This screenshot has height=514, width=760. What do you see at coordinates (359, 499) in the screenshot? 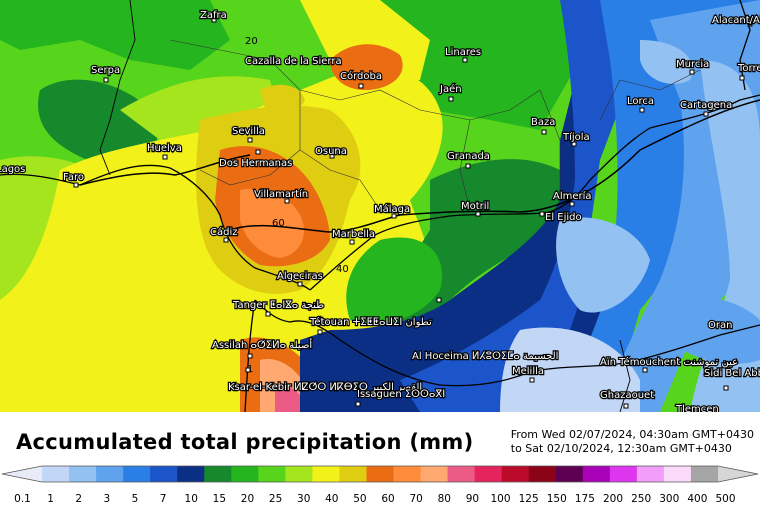
I see `scale-tick-label: 50` at bounding box center [359, 499].